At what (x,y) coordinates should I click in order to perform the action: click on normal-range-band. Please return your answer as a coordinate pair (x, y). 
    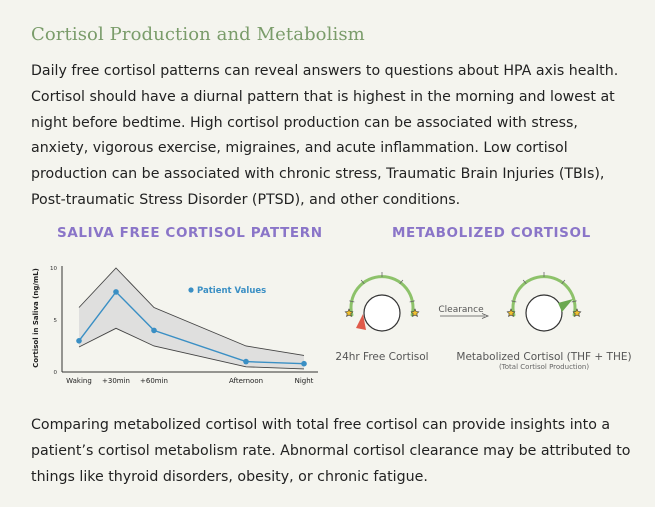
    Looking at the image, I should click on (191, 318).